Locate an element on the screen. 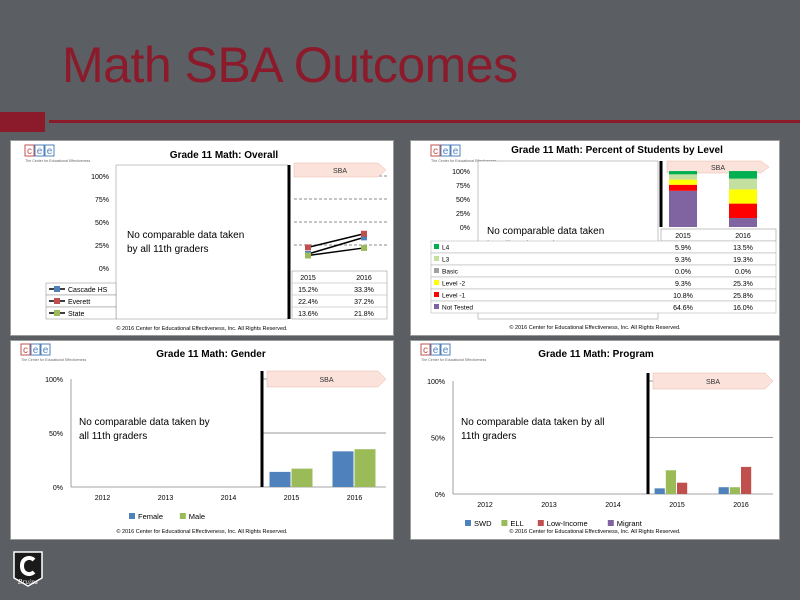 Image resolution: width=800 pixels, height=600 pixels. data-label: 64.6% is located at coordinates (683, 308).